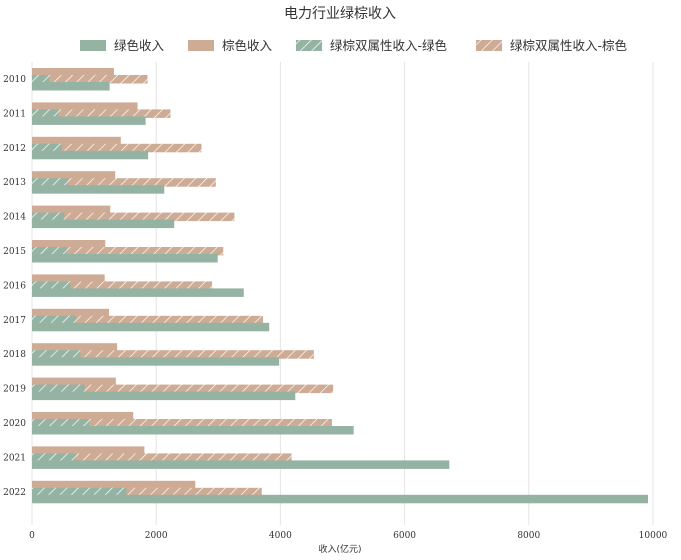 The height and width of the screenshot is (560, 681). What do you see at coordinates (339, 549) in the screenshot?
I see `x-axis-label: 收入(亿元)` at bounding box center [339, 549].